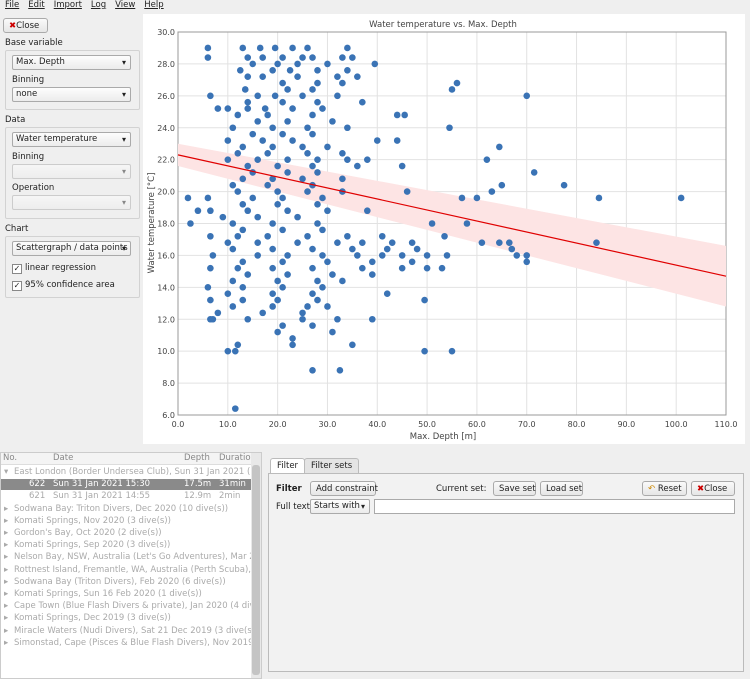 Image resolution: width=750 pixels, height=679 pixels. Describe the element at coordinates (197, 458) in the screenshot. I see `column-header: Depth` at that location.